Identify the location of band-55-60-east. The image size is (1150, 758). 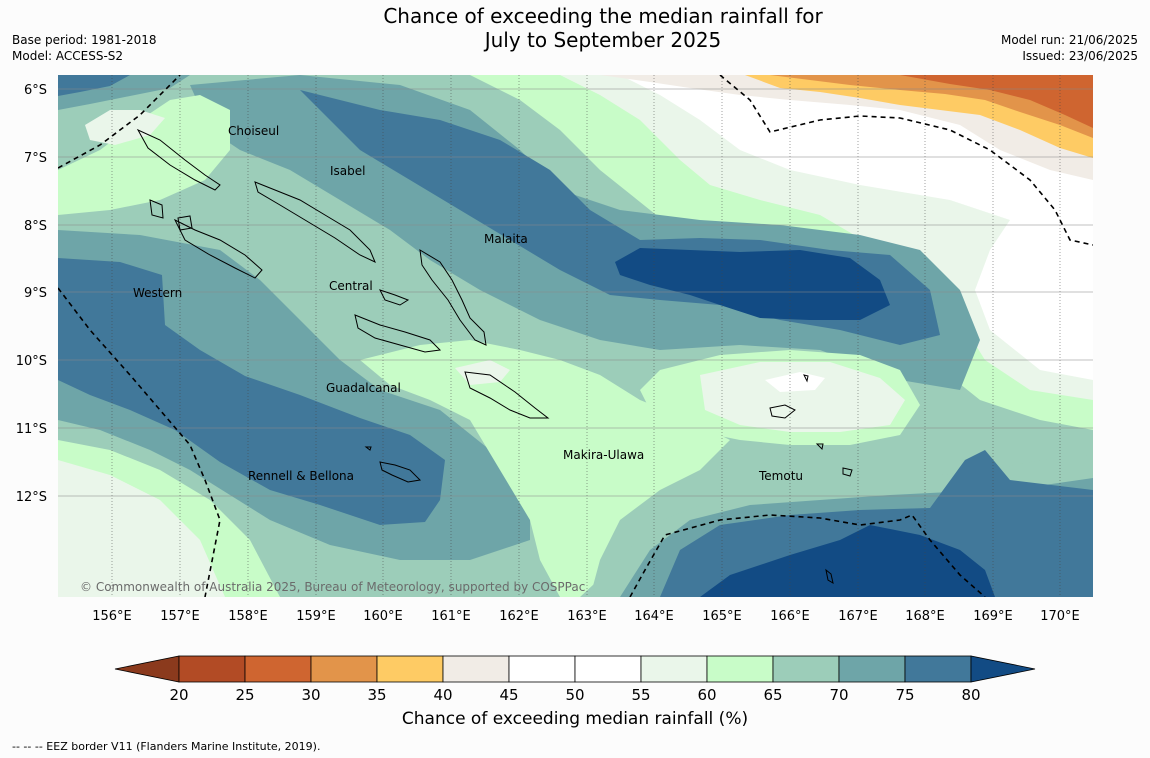
(802, 397).